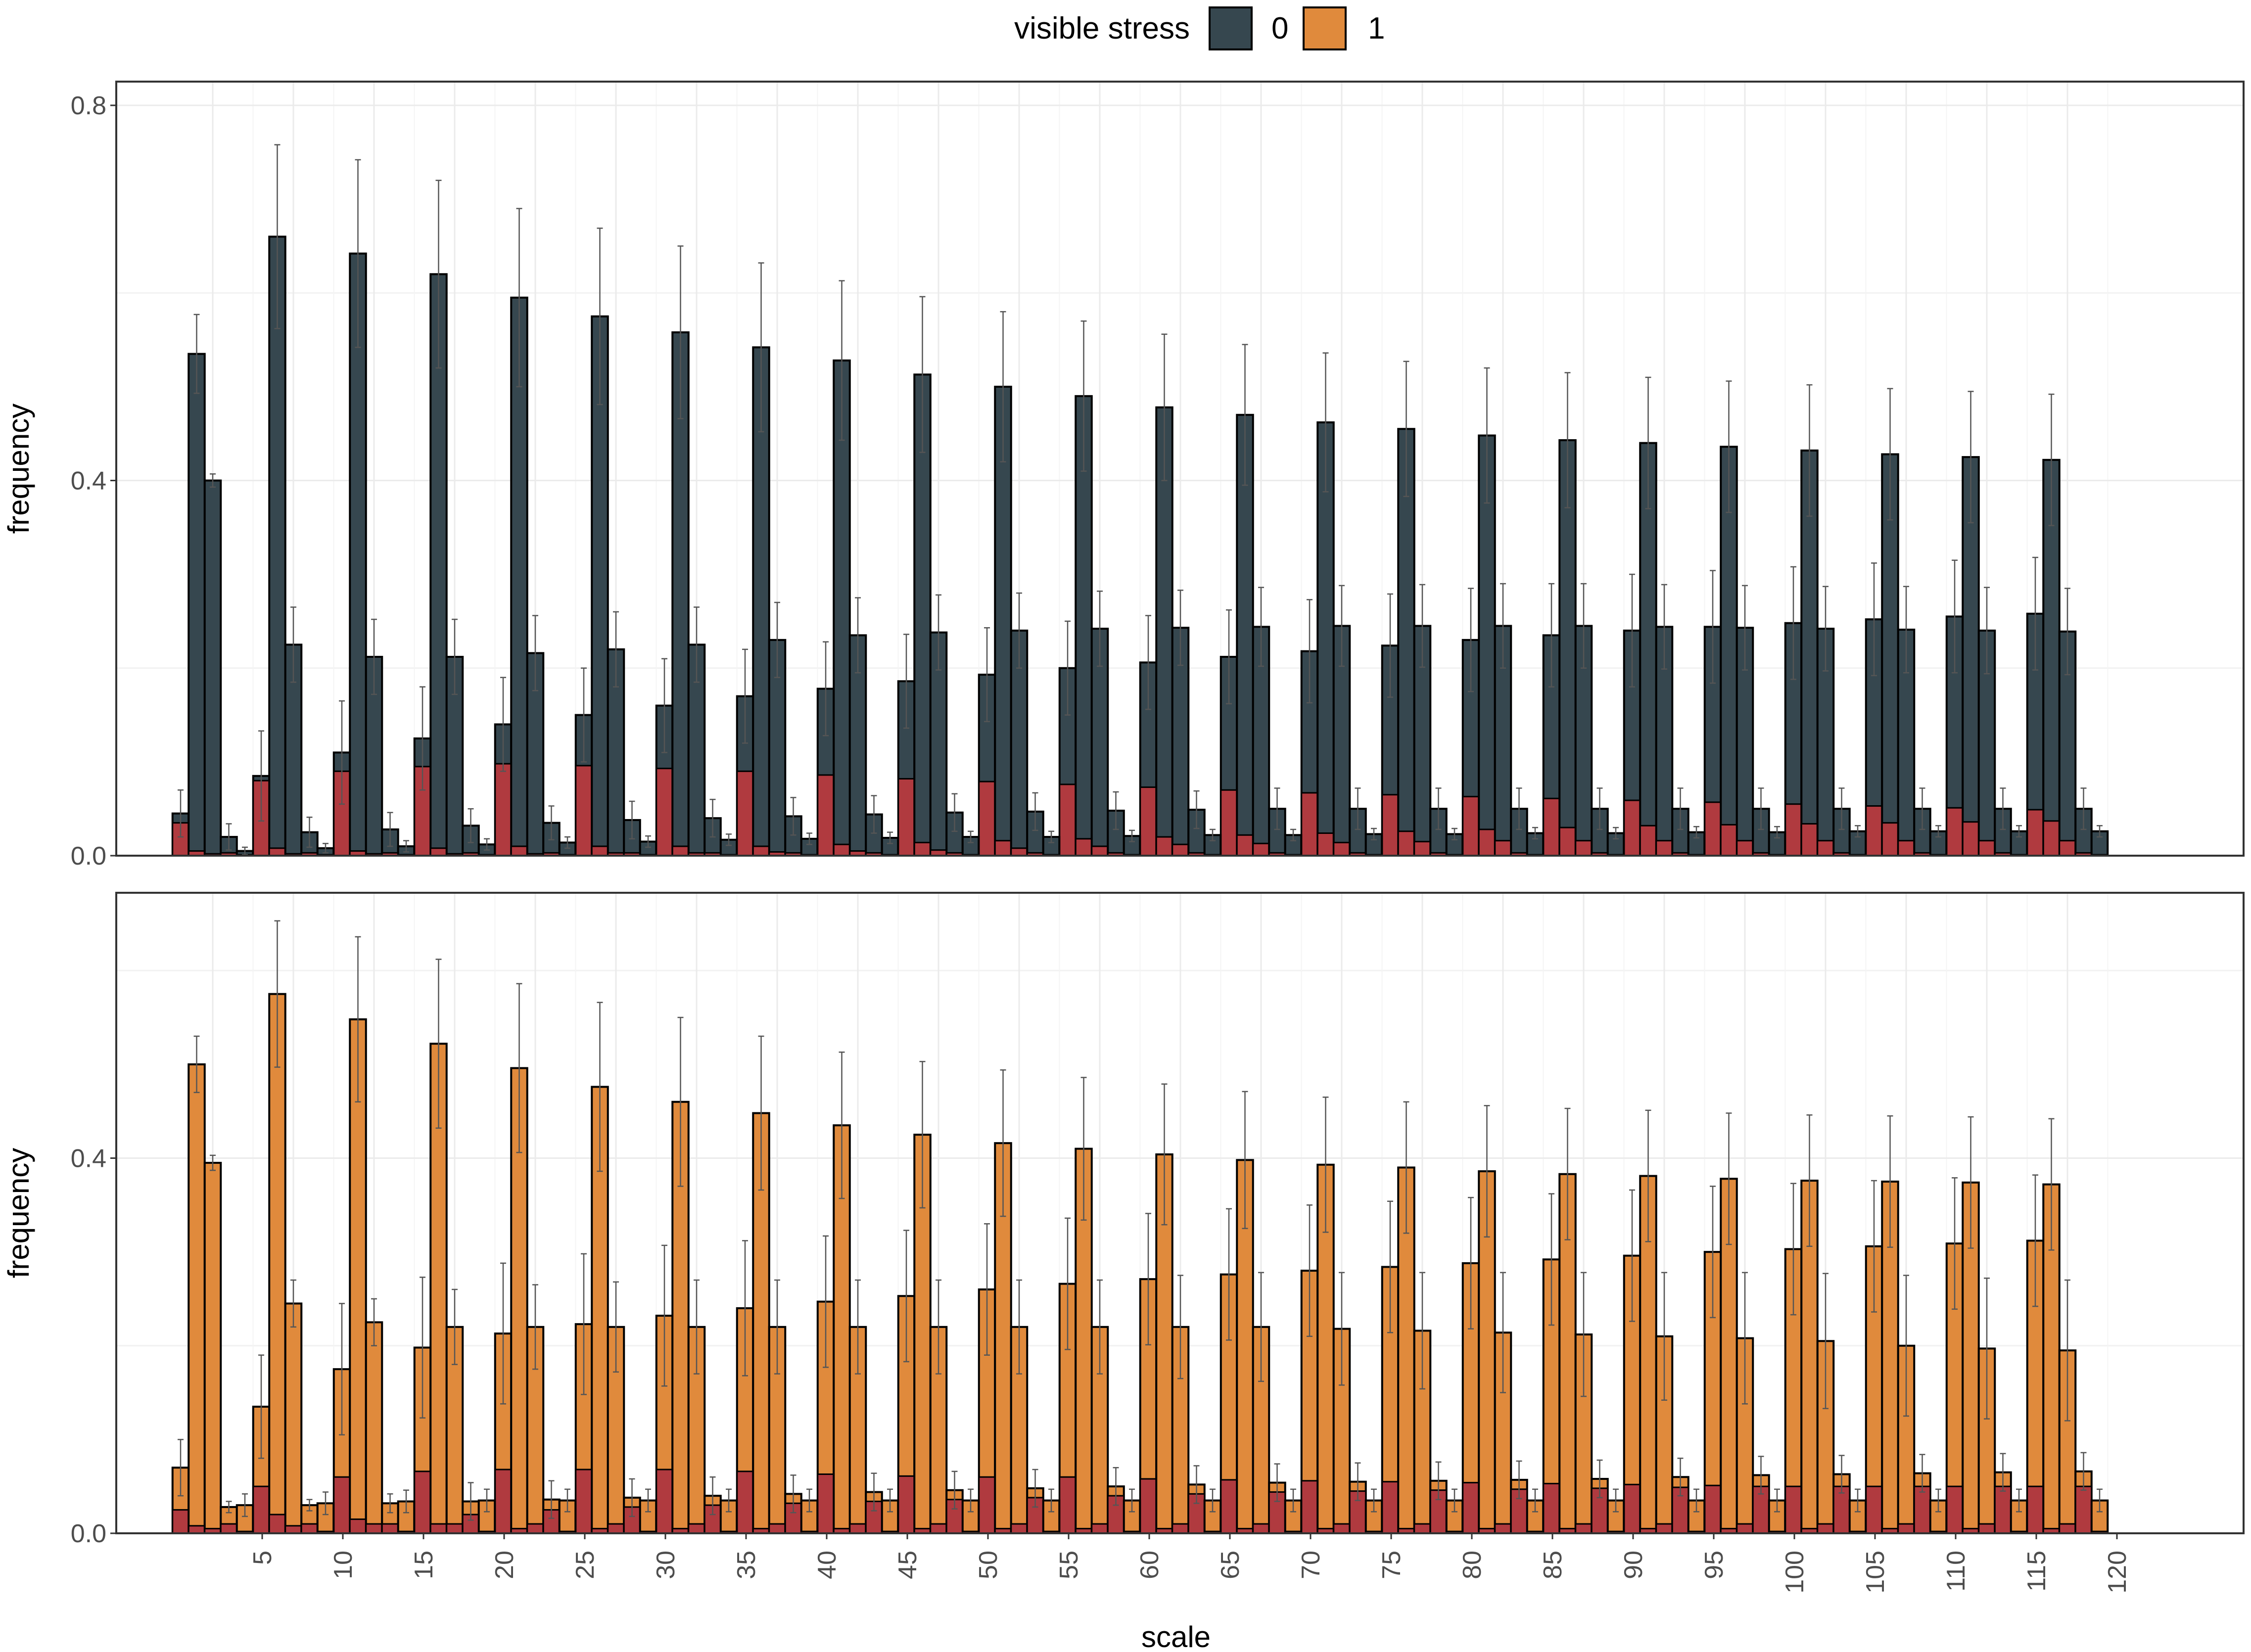 This screenshot has height=1652, width=2251. I want to click on x-tick-label: 110, so click(1956, 1571).